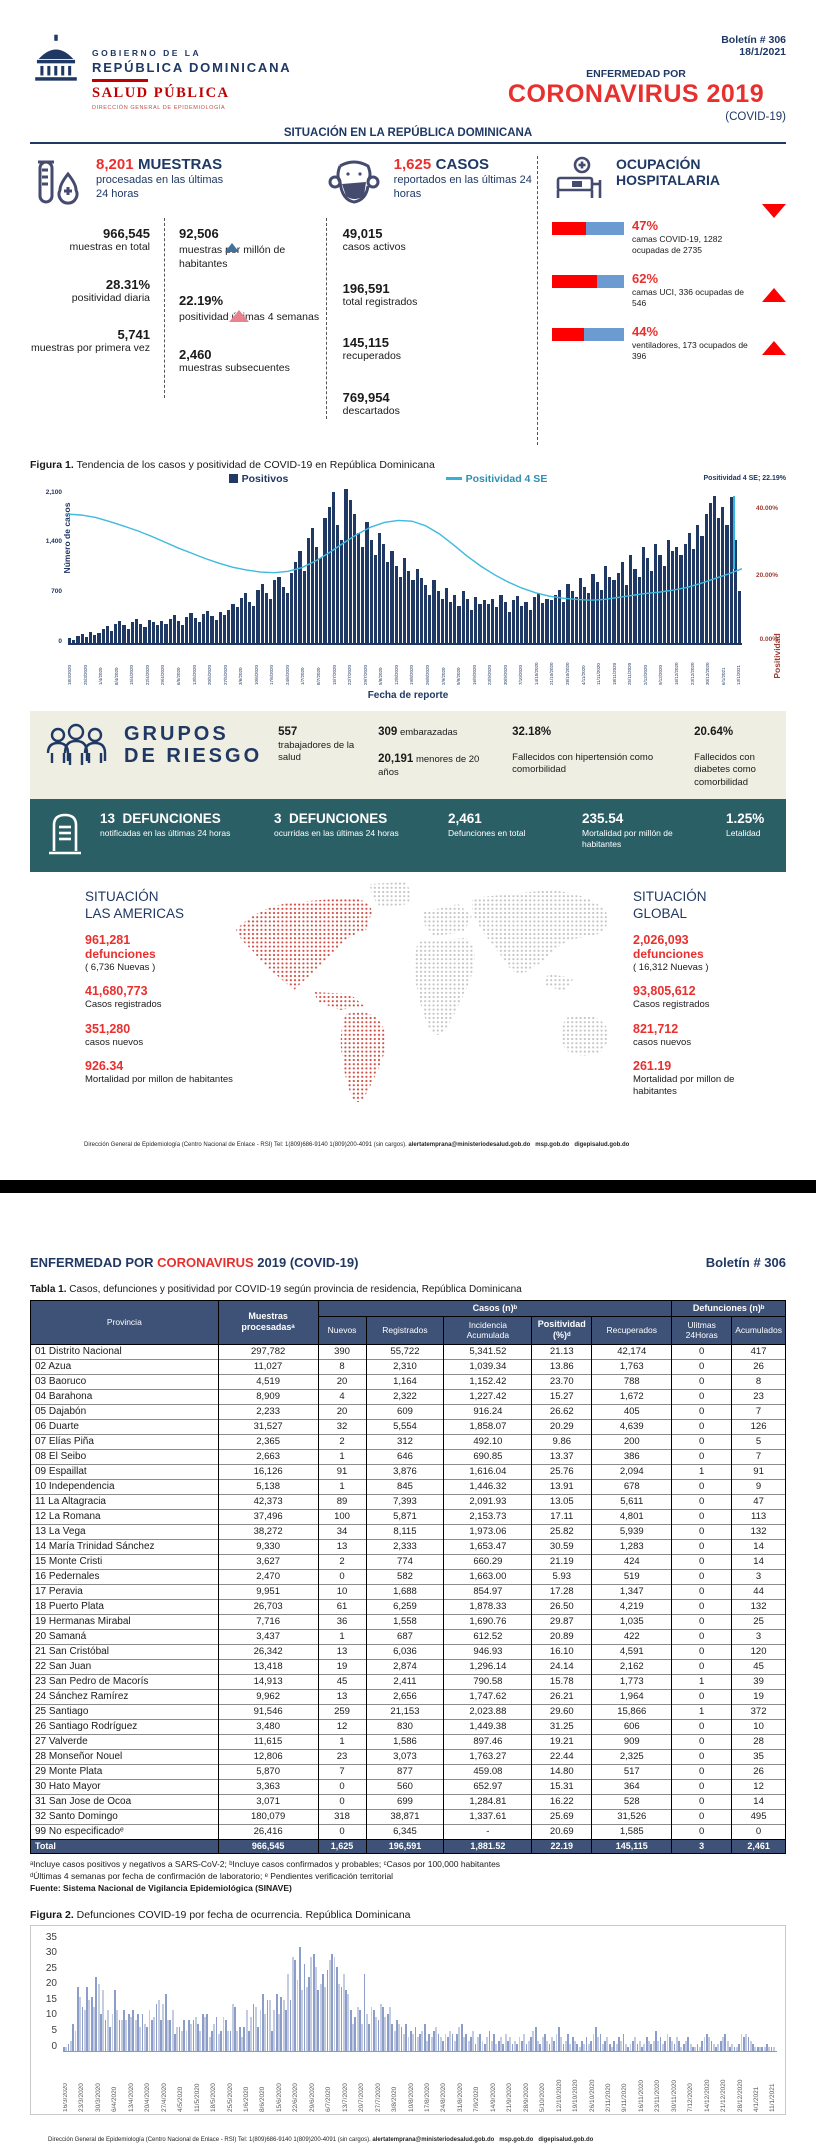  What do you see at coordinates (126, 233) in the screenshot?
I see `stat-value: 966,545` at bounding box center [126, 233].